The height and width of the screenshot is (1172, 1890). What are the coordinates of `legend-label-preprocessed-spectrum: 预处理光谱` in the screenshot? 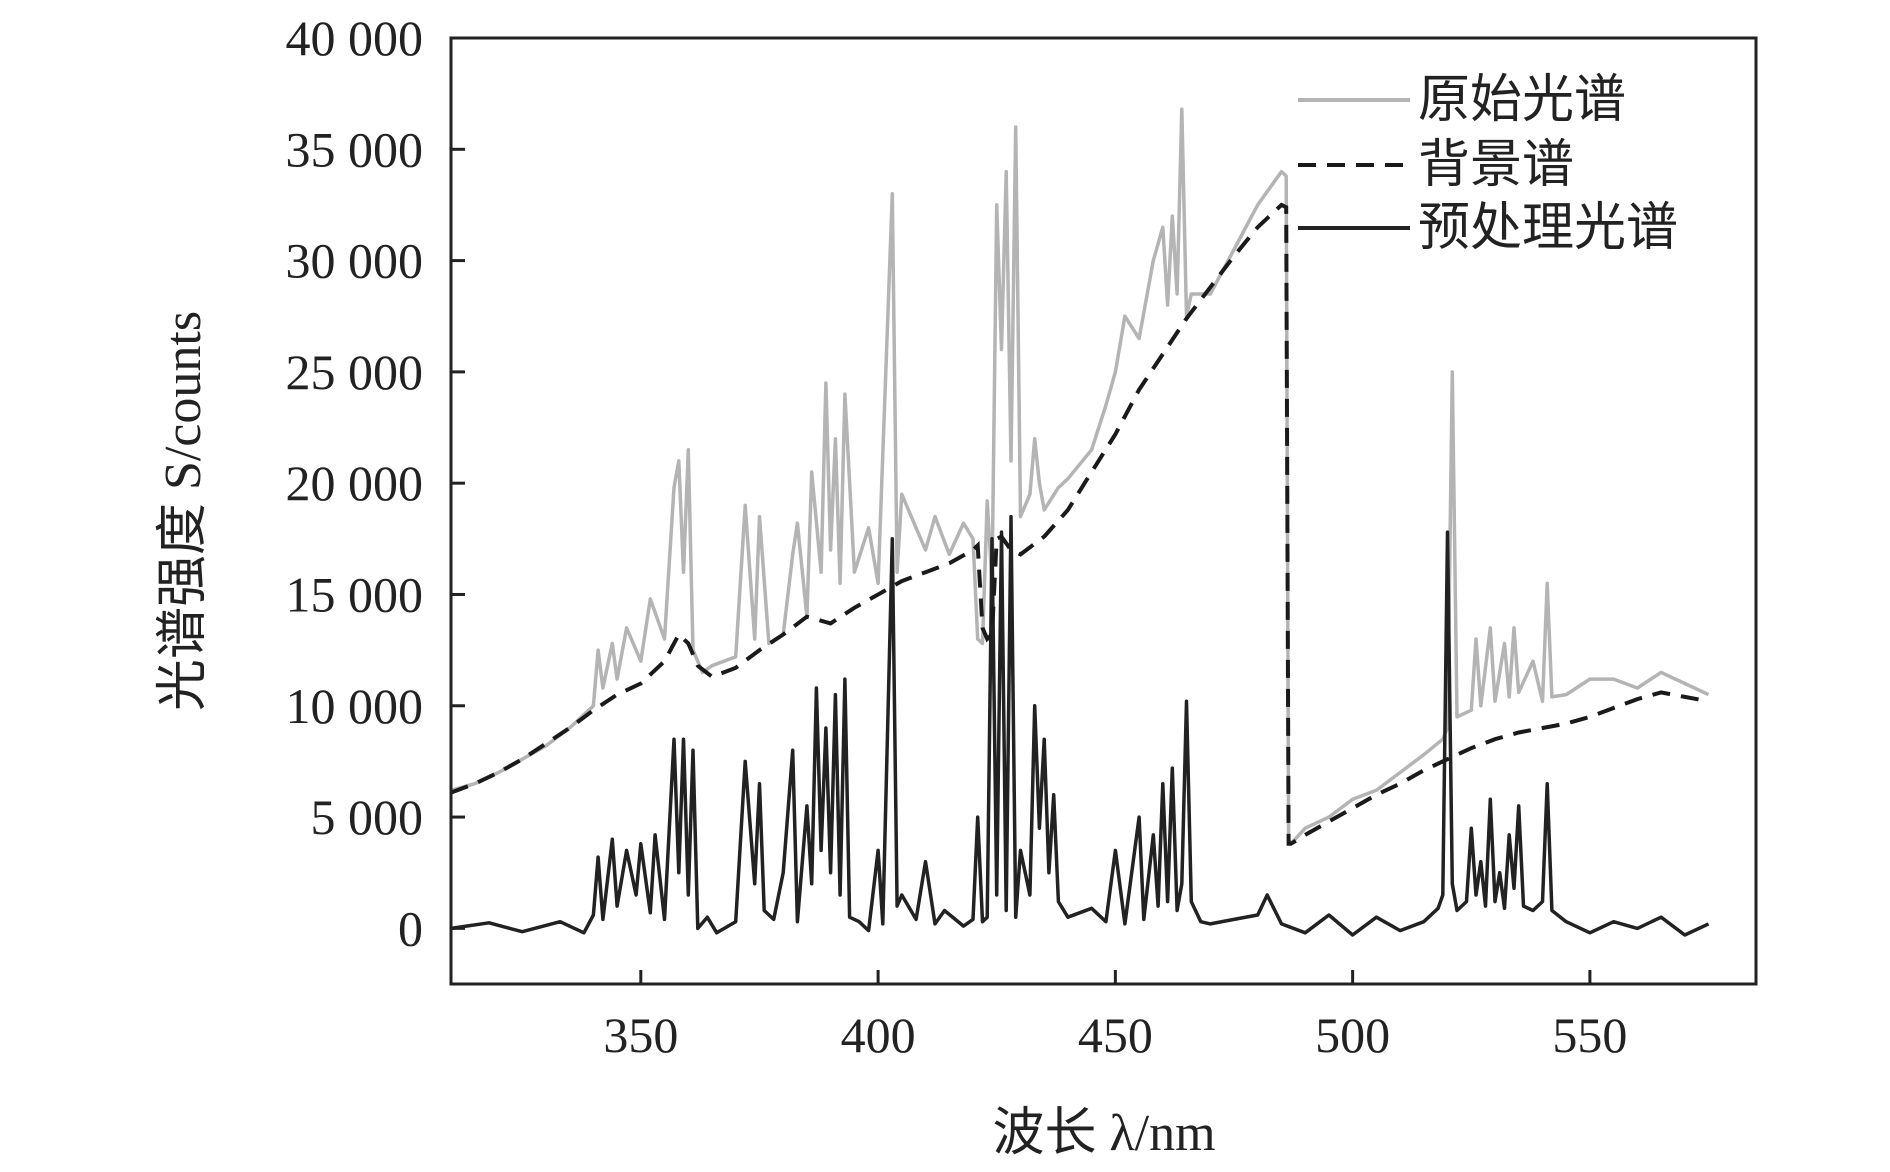 It's located at (1548, 228).